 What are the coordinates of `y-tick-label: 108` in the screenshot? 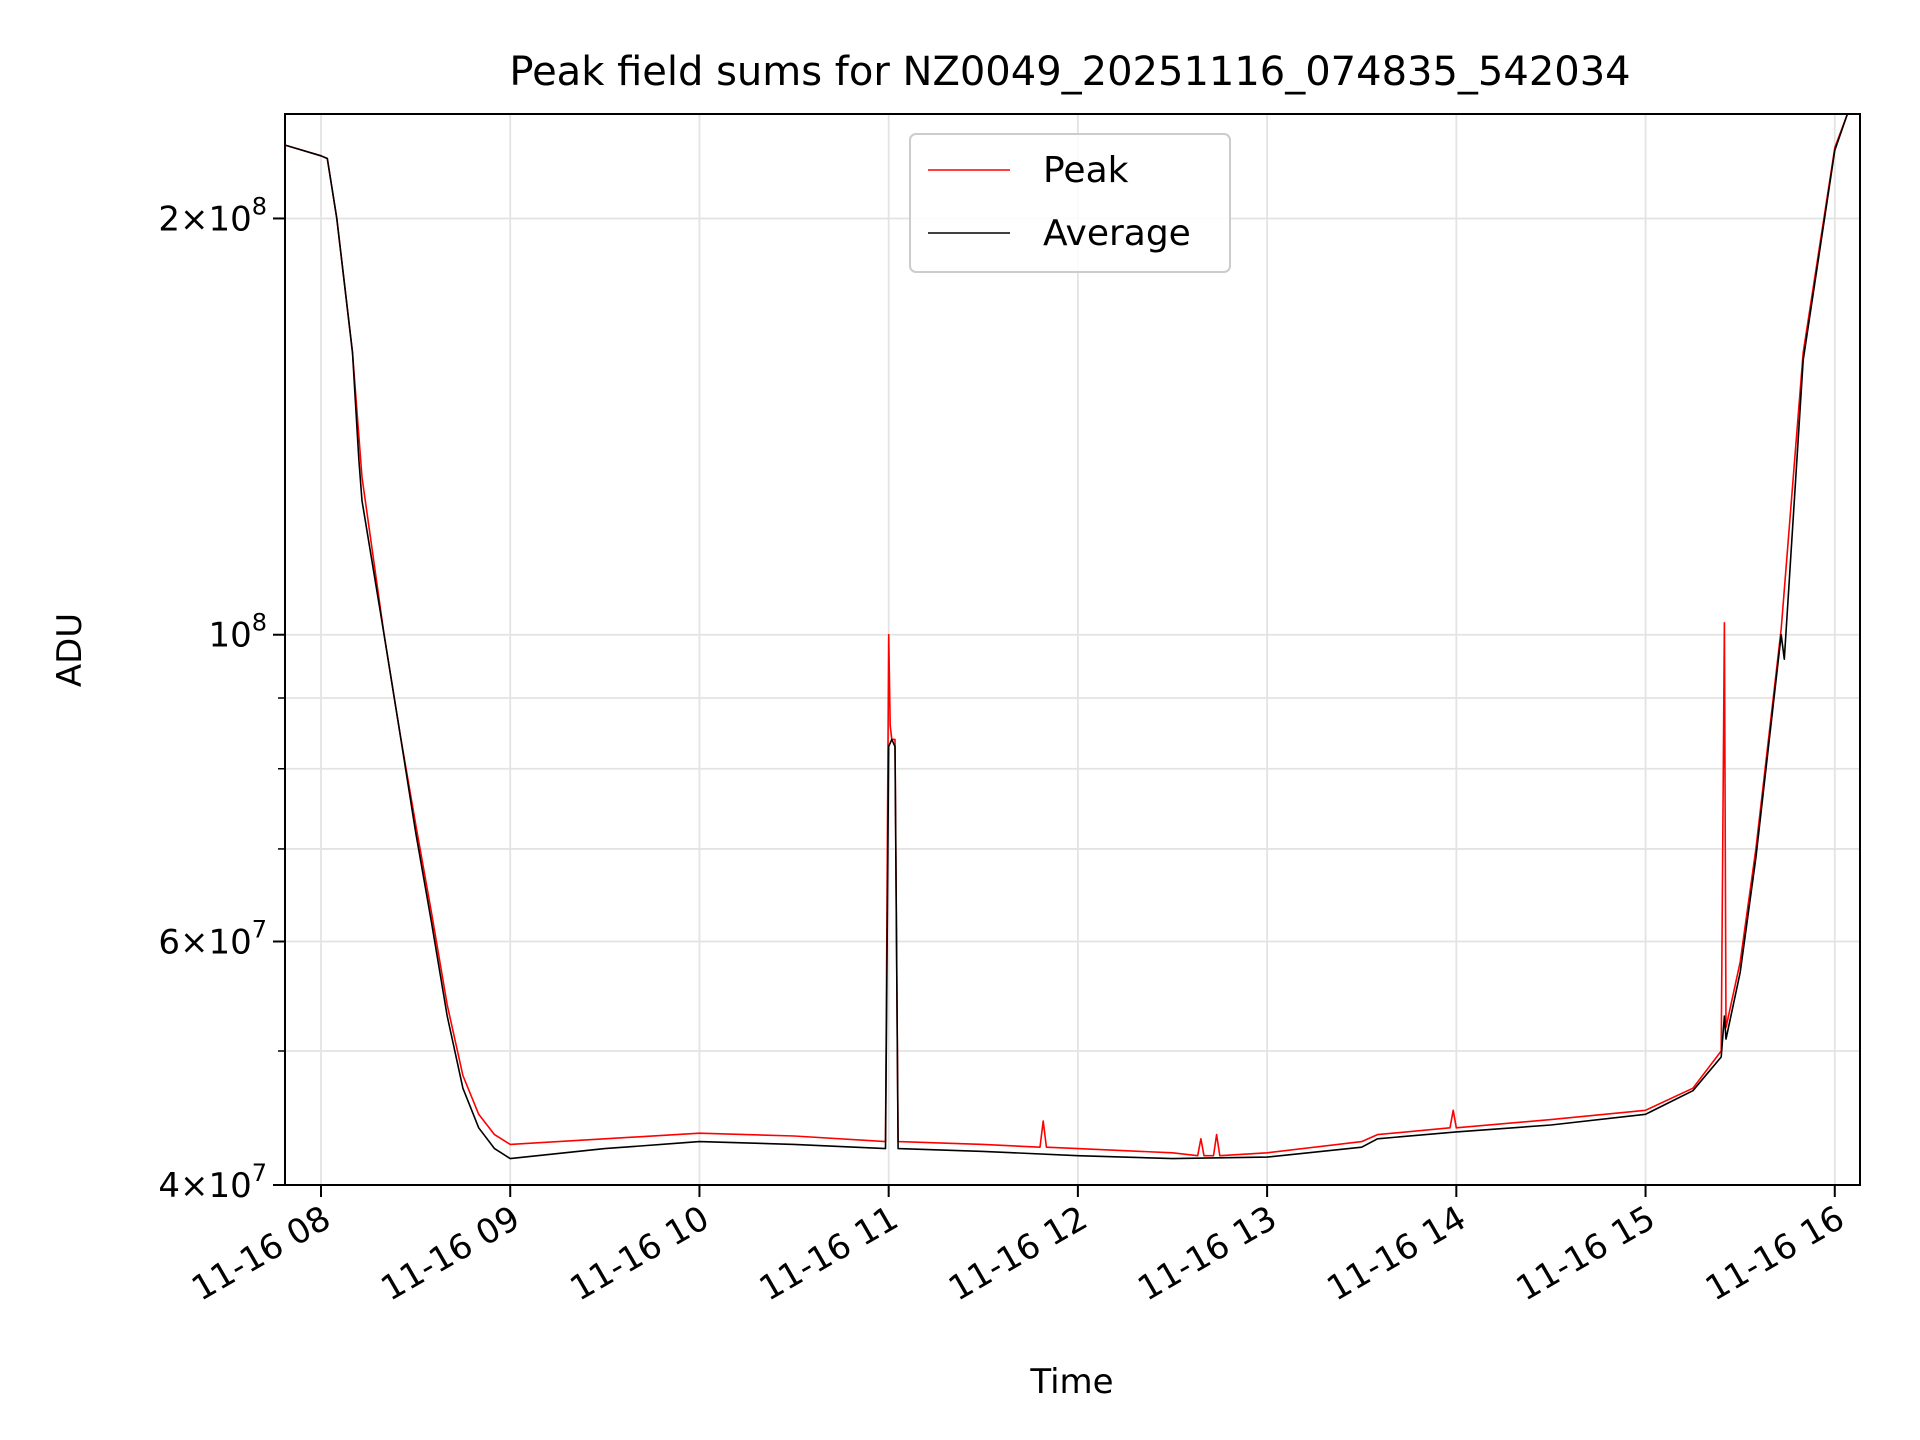 It's located at (237, 632).